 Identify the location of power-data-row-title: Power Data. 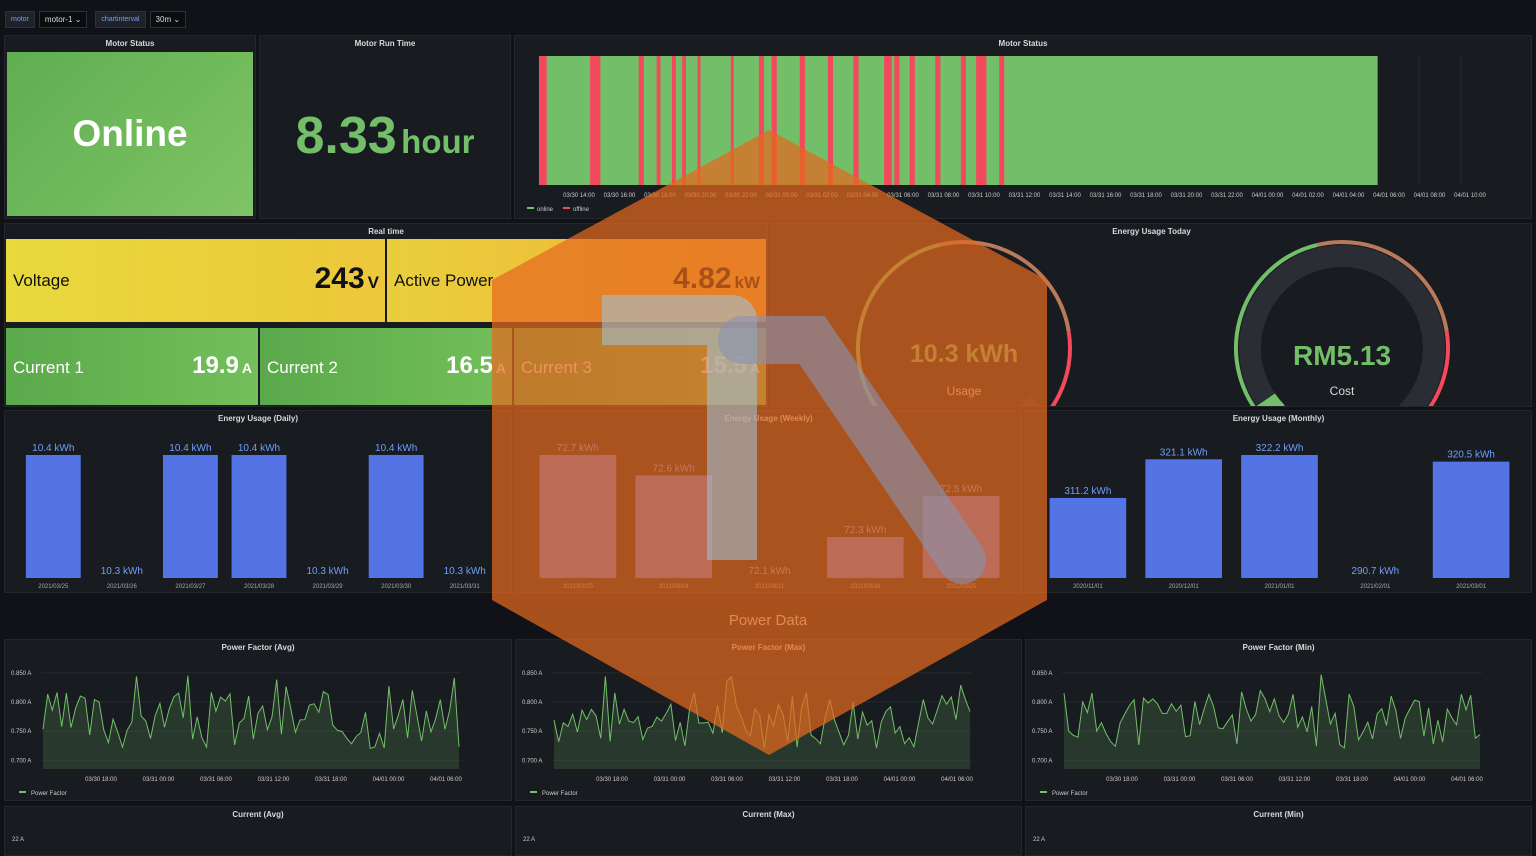
(768, 620).